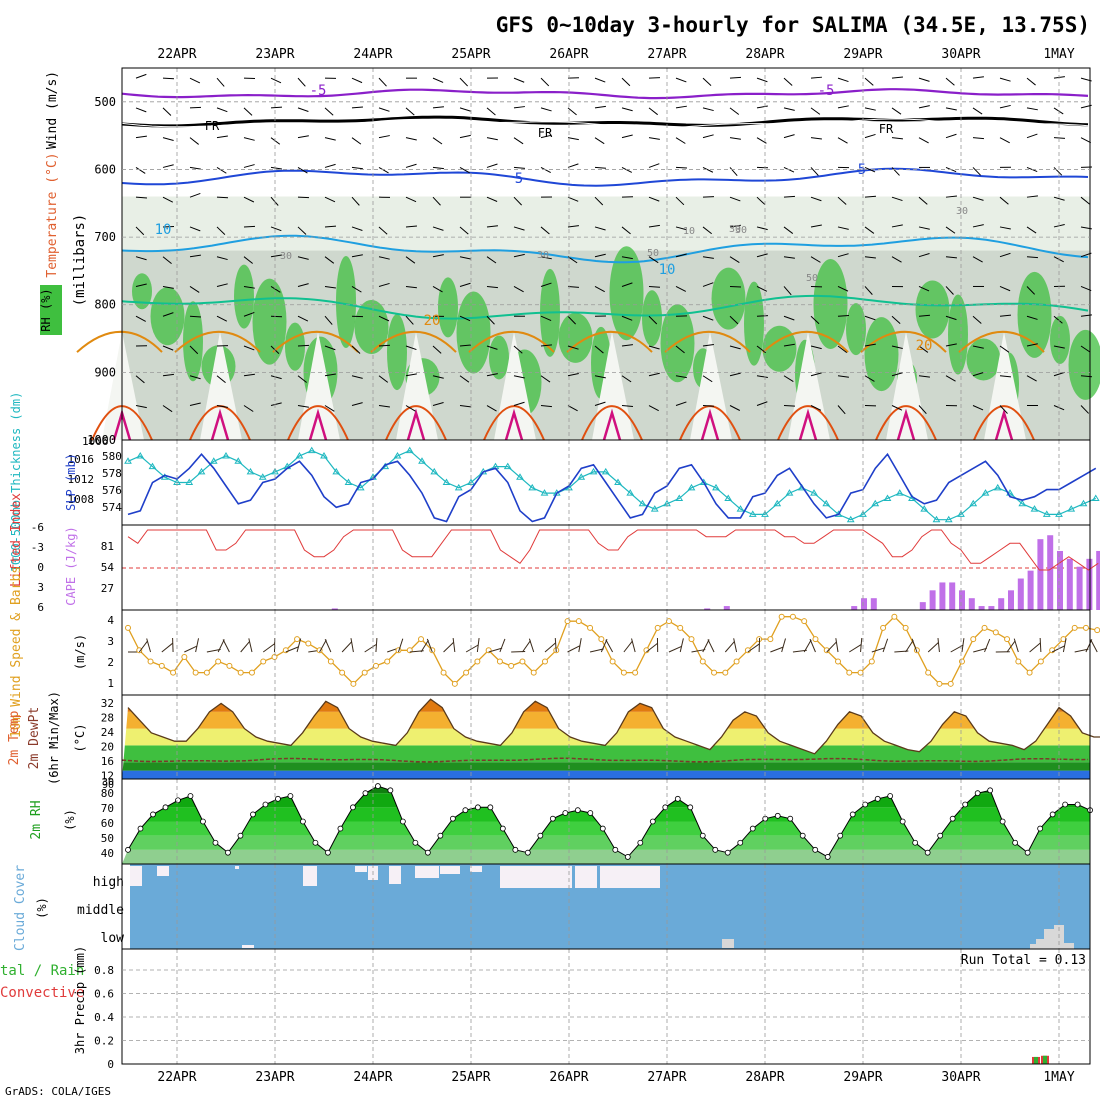 The width and height of the screenshot is (1100, 1100). Describe the element at coordinates (105, 237) in the screenshot. I see `pressure-tick-label: 700` at that location.